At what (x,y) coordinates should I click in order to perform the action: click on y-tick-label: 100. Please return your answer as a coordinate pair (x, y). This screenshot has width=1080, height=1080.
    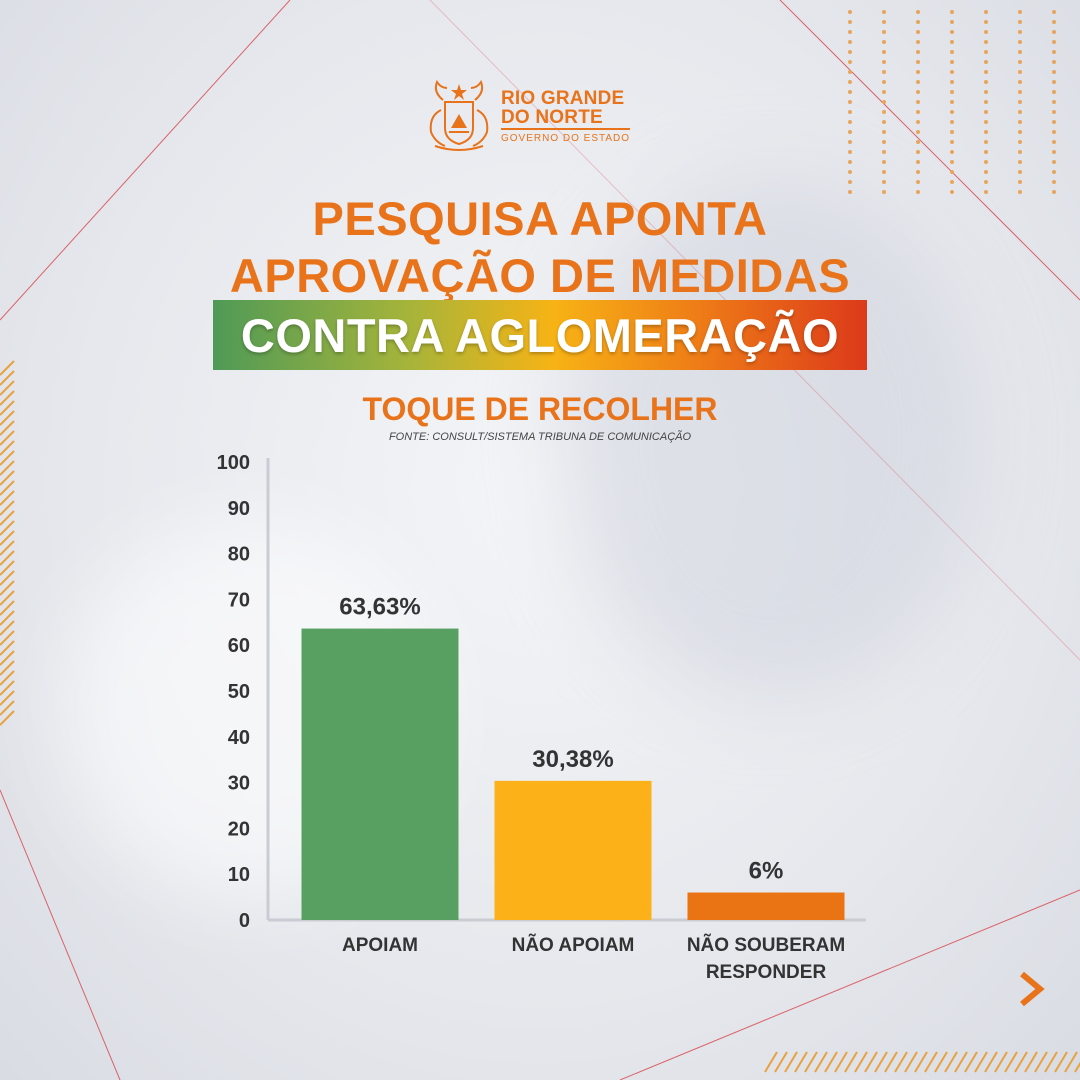
    Looking at the image, I should click on (233, 463).